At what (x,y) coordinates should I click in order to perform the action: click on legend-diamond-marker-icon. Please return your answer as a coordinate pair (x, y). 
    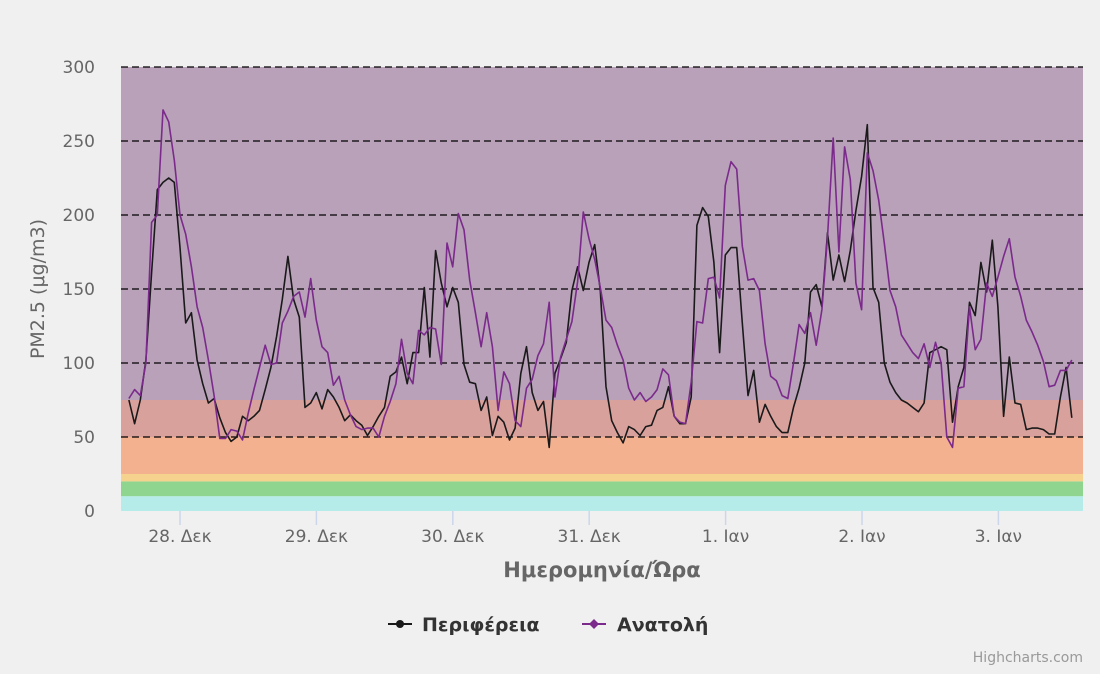
    Looking at the image, I should click on (594, 624).